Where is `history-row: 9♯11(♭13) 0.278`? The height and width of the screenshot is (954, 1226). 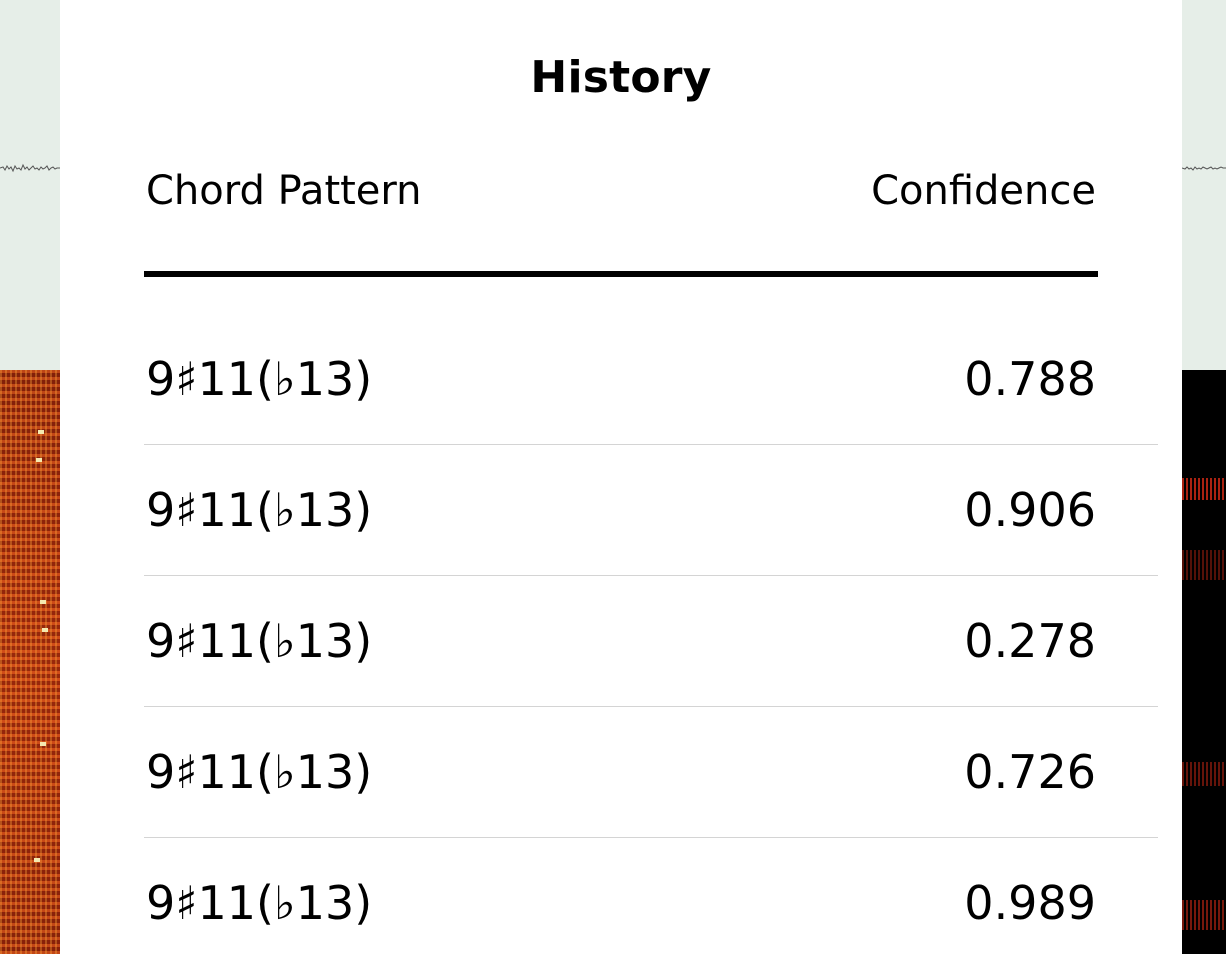 history-row: 9♯11(♭13) 0.278 is located at coordinates (651, 641).